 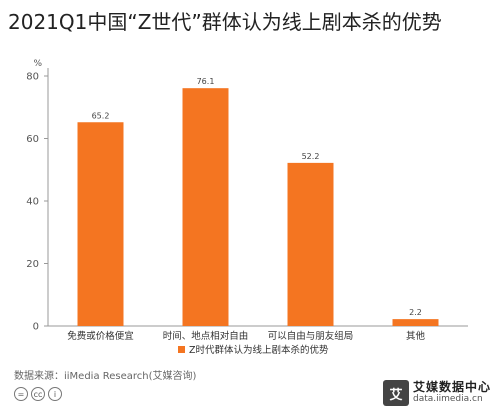 What do you see at coordinates (32, 139) in the screenshot?
I see `y-tick-label: 60` at bounding box center [32, 139].